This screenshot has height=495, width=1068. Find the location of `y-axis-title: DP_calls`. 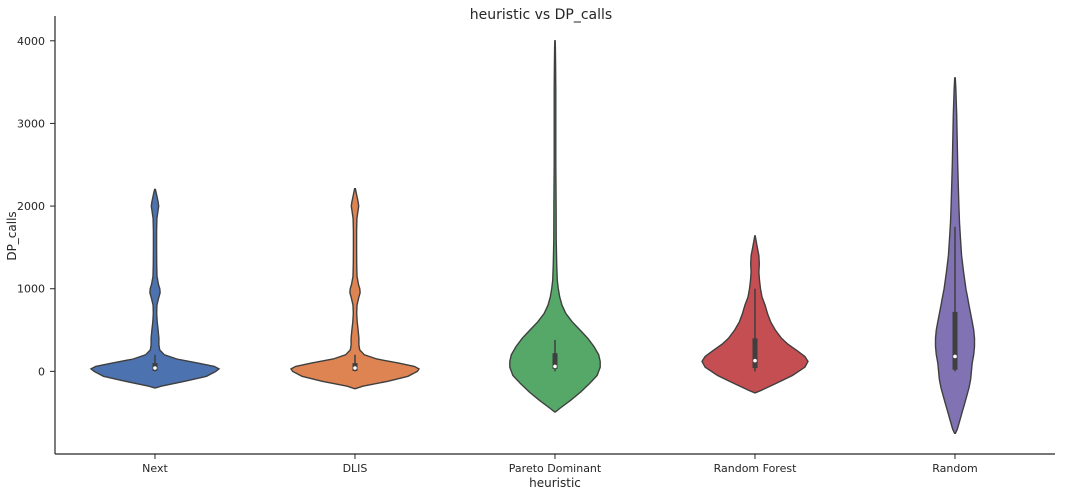

y-axis-title: DP_calls is located at coordinates (12, 235).